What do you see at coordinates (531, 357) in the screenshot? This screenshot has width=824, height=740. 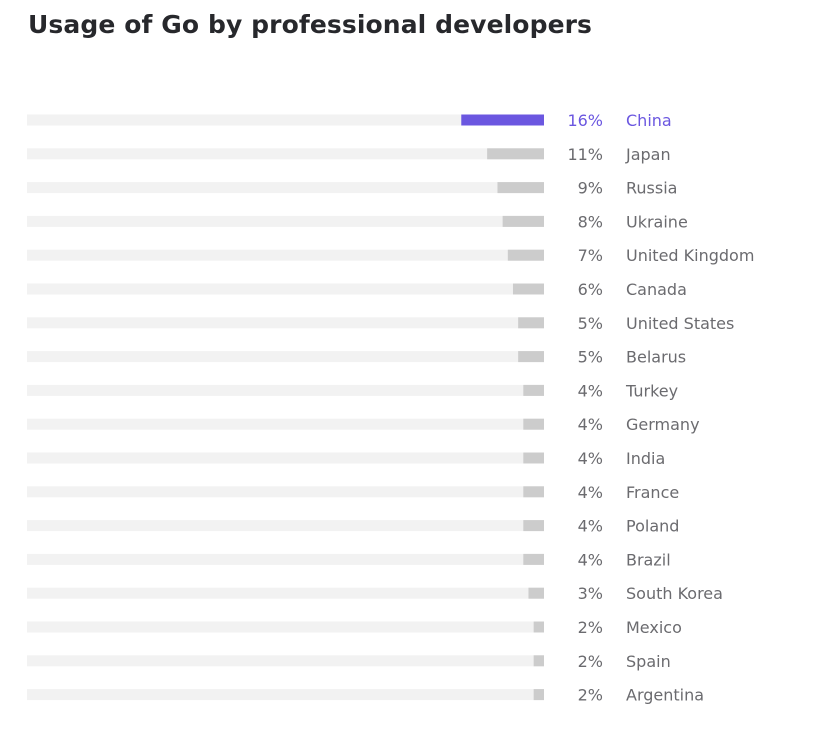 I see `bar-belarus` at bounding box center [531, 357].